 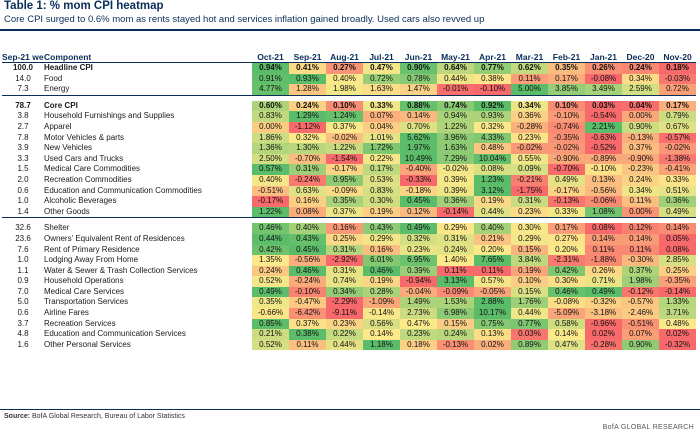 I want to click on value-cell: 0.14%, so click(x=418, y=116).